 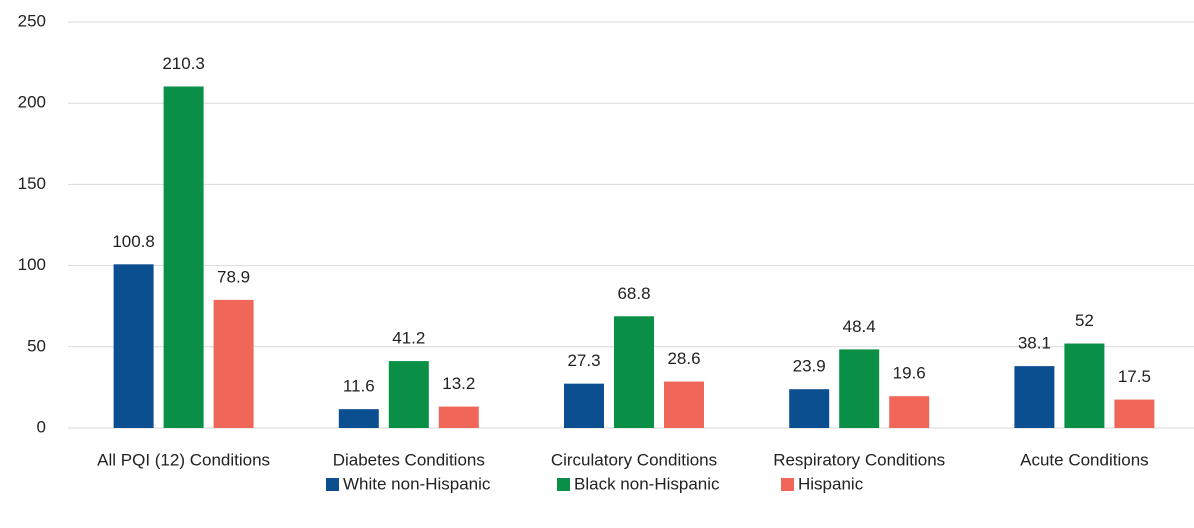 I want to click on legend-label: Hispanic, so click(x=831, y=483).